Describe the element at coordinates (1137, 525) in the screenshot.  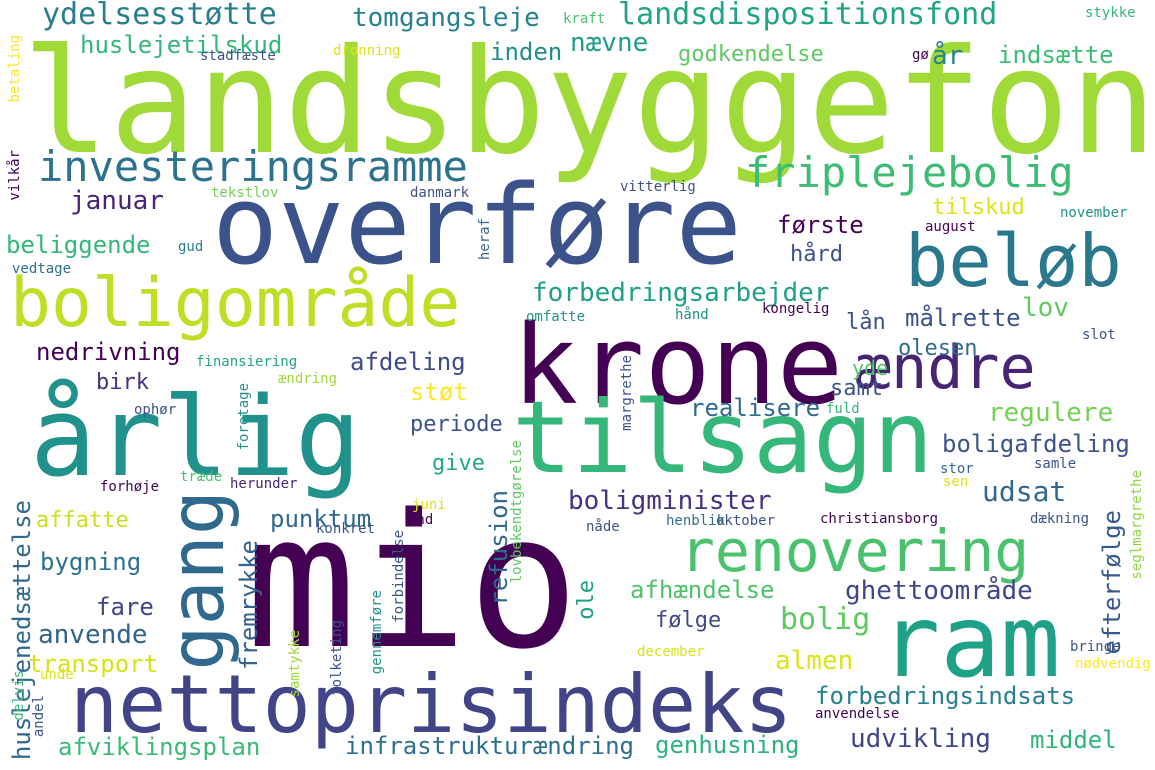
I see `word-101: seglmargrethe` at that location.